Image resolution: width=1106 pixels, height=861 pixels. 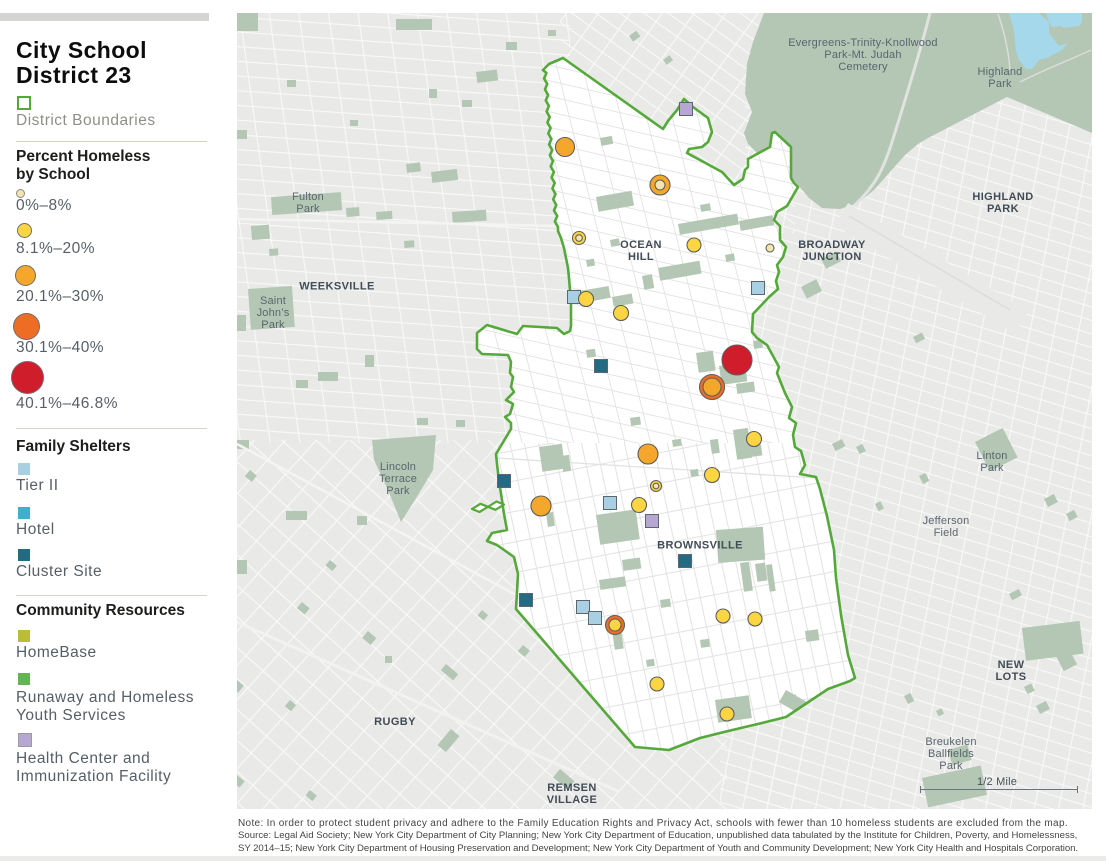 I want to click on svg-text: WEEKSVILLE, so click(x=337, y=287).